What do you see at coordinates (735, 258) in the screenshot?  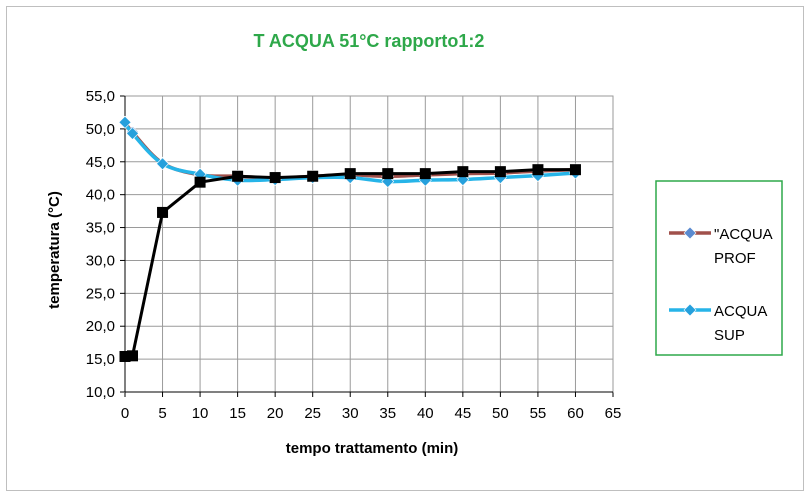 I see `legend-label: PROF` at bounding box center [735, 258].